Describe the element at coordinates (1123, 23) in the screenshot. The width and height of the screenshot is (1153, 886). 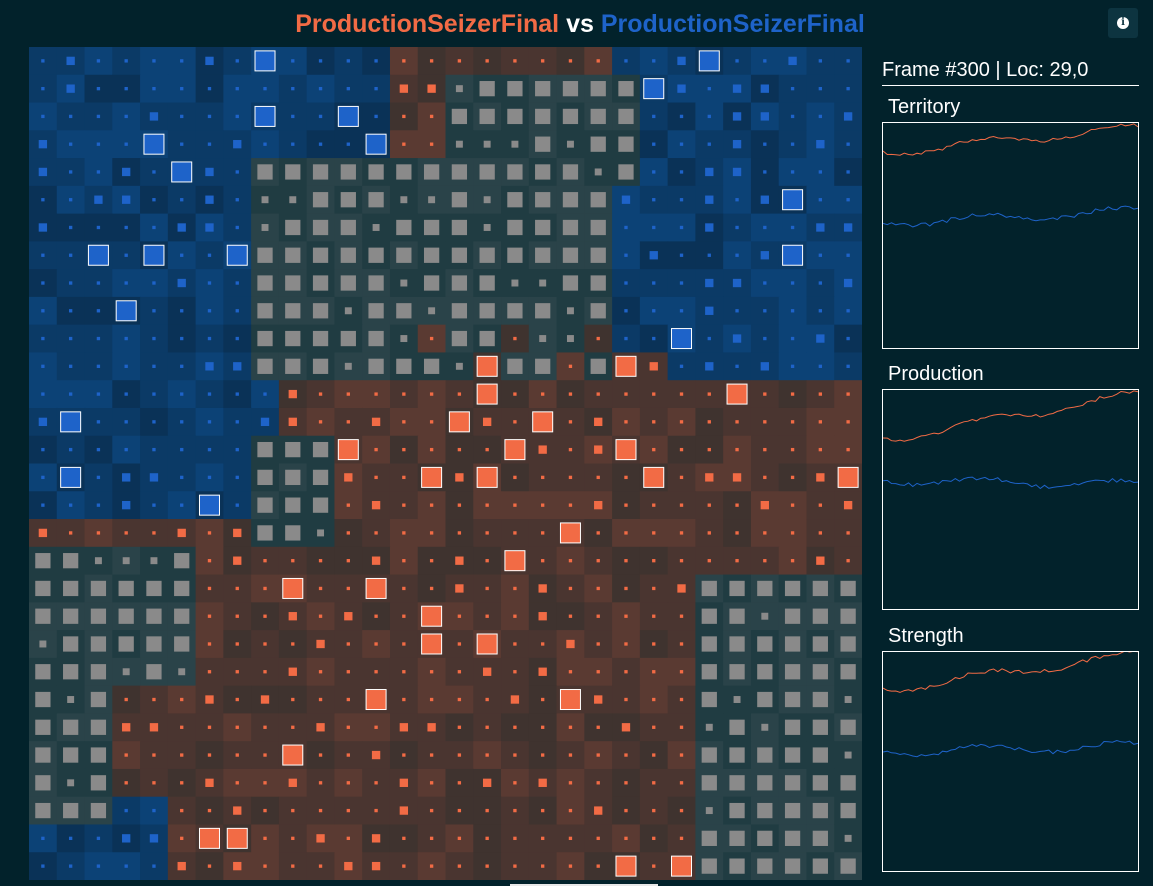
I see `info-button: i` at that location.